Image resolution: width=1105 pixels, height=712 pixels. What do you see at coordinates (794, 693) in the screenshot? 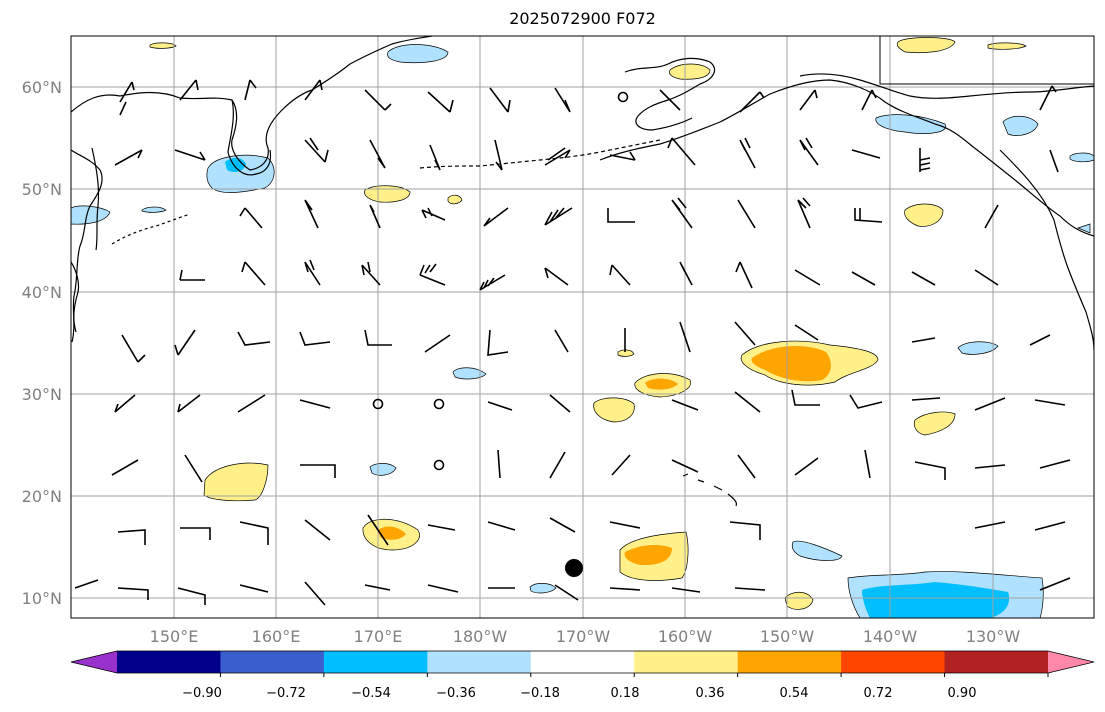
I see `colorbar-tick-label: 0.54` at bounding box center [794, 693].